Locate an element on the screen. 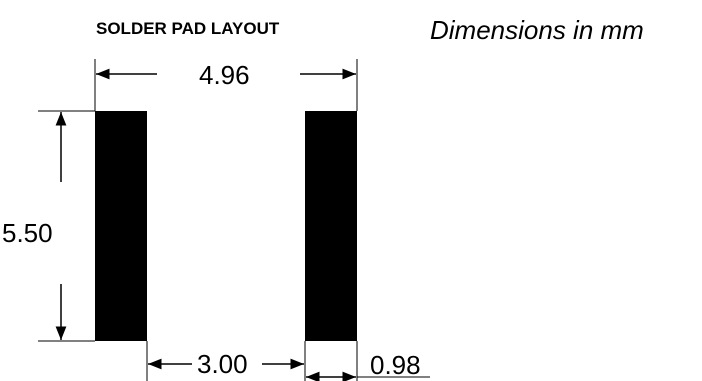  left-solder-pad is located at coordinates (121, 226).